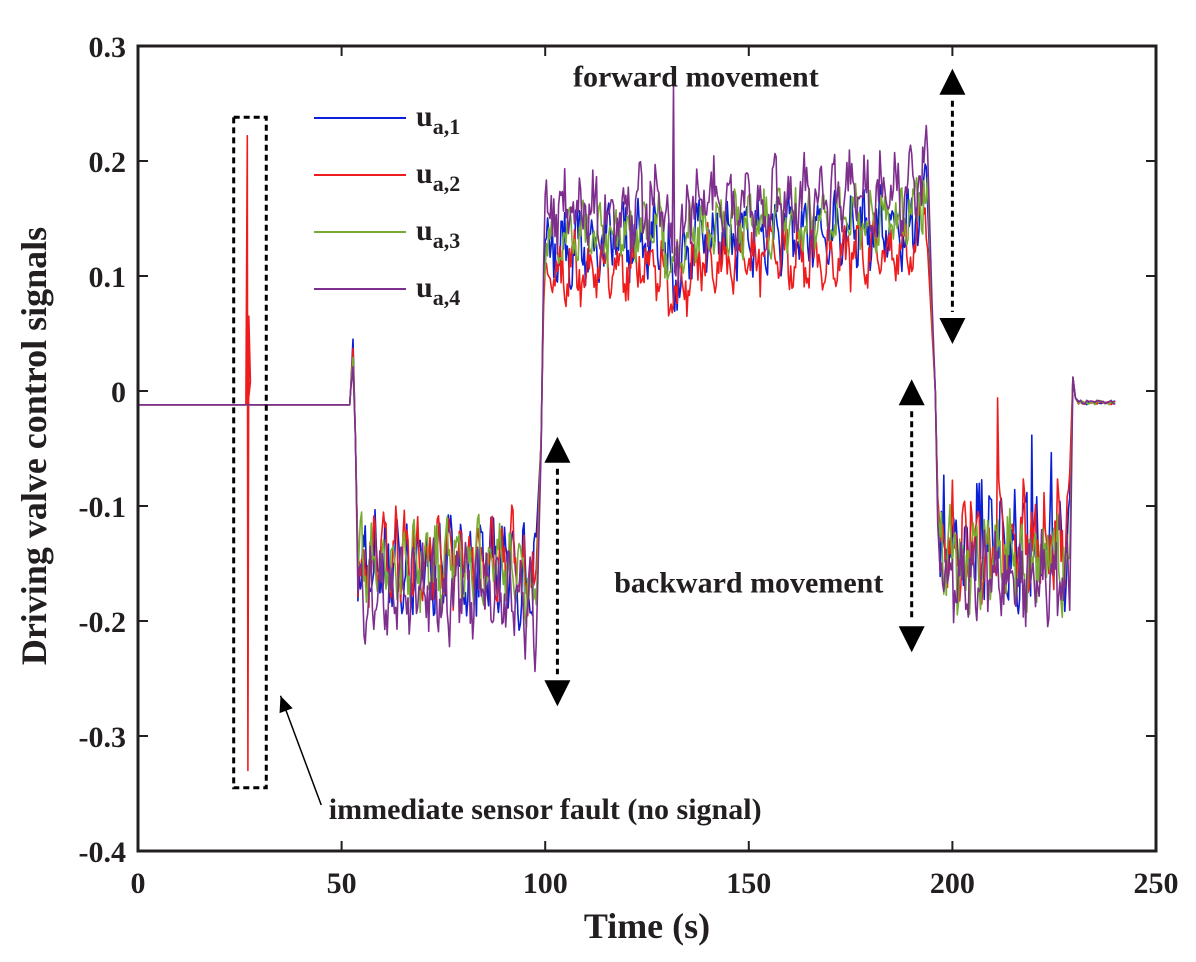 The width and height of the screenshot is (1196, 962). What do you see at coordinates (103, 852) in the screenshot?
I see `y-tick-label: -0.4` at bounding box center [103, 852].